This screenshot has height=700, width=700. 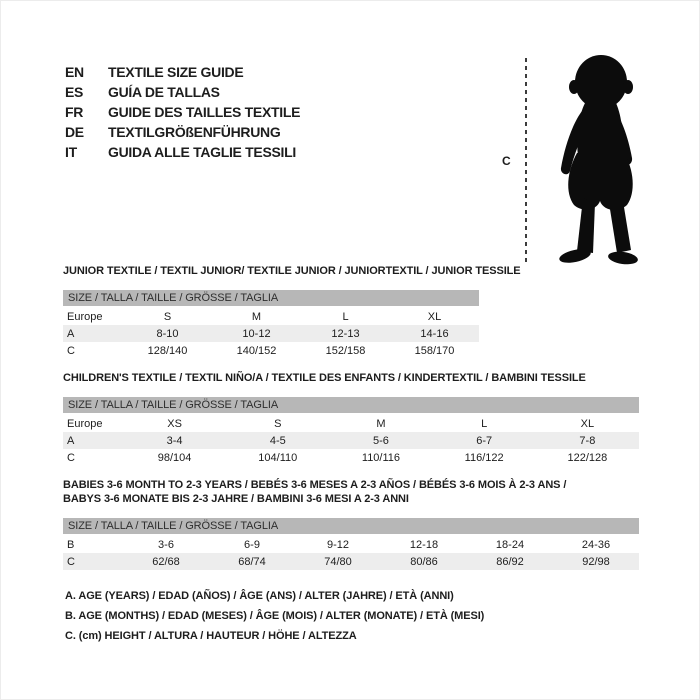 What do you see at coordinates (271, 316) in the screenshot?
I see `table-row: Europe S M L XL` at bounding box center [271, 316].